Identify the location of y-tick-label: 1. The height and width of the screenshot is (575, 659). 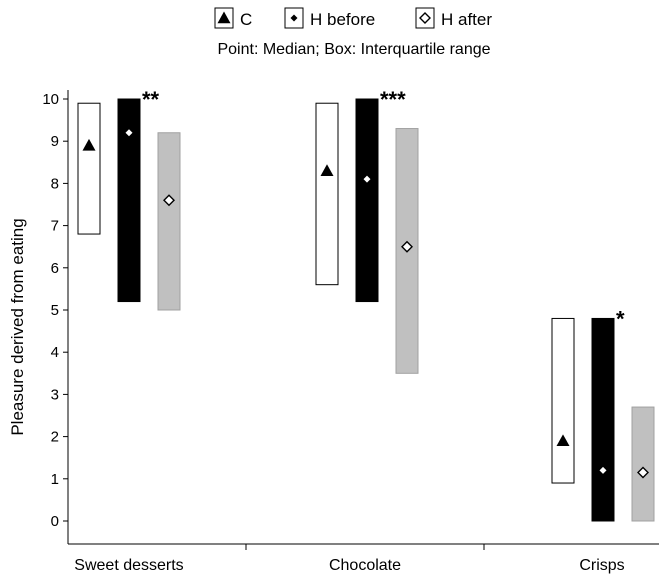
(55, 479).